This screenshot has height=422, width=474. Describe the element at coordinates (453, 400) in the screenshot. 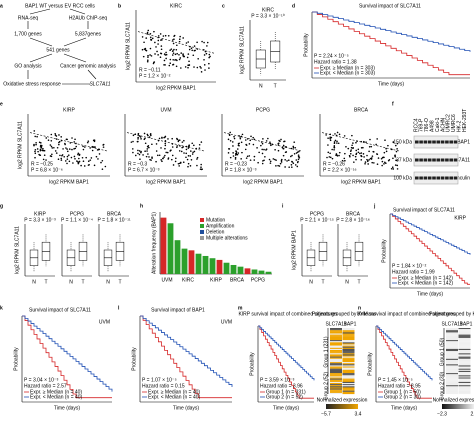

I see `label: Normalized expression` at that location.